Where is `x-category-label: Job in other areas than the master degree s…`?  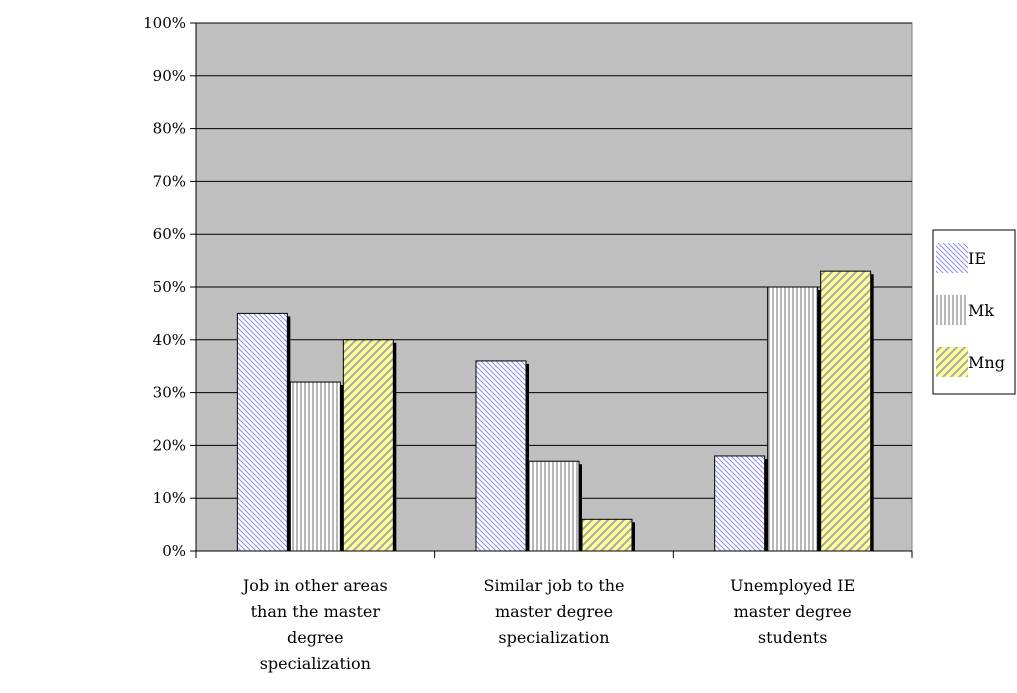
x-category-label: Job in other areas than the master degree s… is located at coordinates (314, 624).